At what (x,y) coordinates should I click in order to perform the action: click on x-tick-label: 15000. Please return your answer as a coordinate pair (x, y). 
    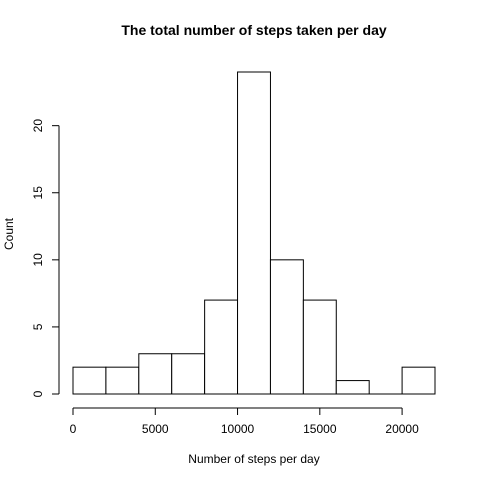
    Looking at the image, I should click on (320, 429).